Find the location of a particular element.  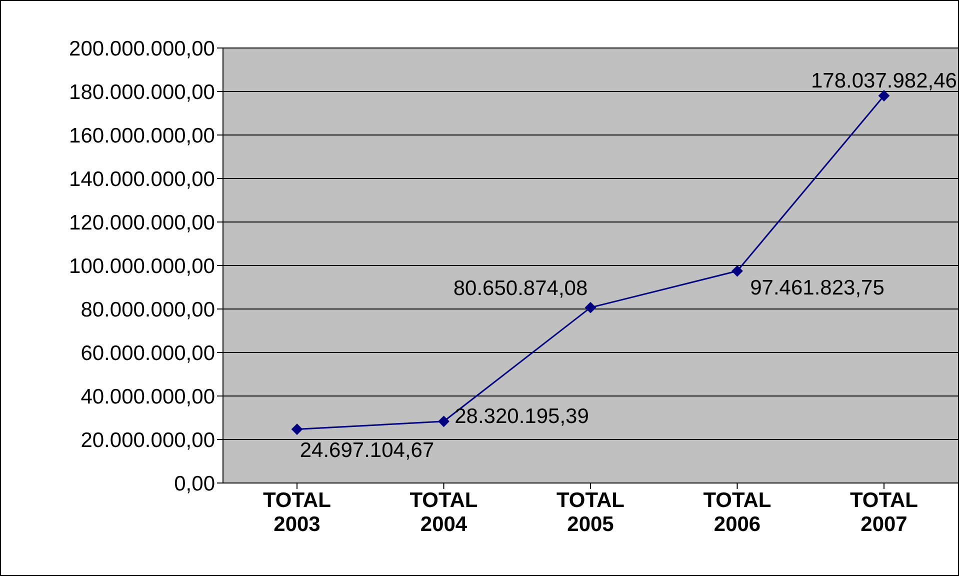

x-tick-label: TOTAL 2004 is located at coordinates (444, 512).